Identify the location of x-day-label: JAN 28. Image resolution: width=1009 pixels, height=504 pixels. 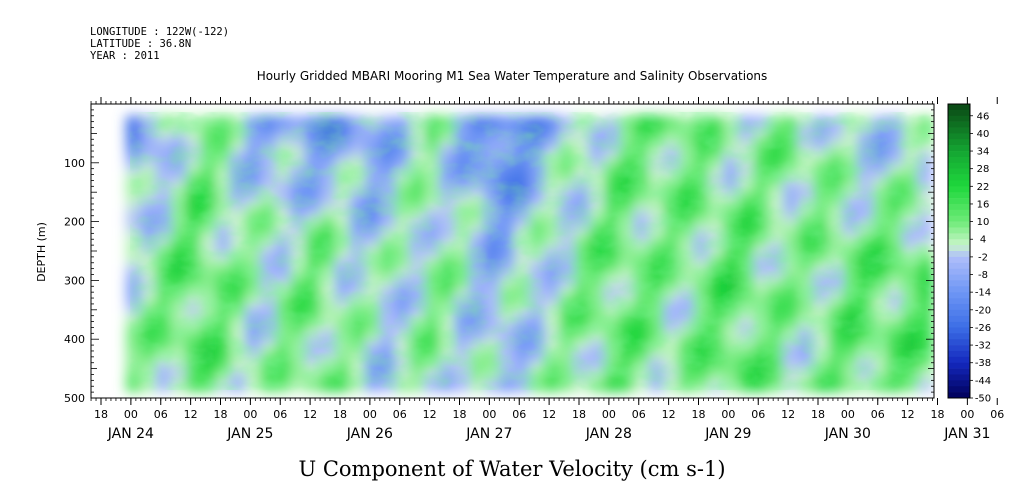
(608, 434).